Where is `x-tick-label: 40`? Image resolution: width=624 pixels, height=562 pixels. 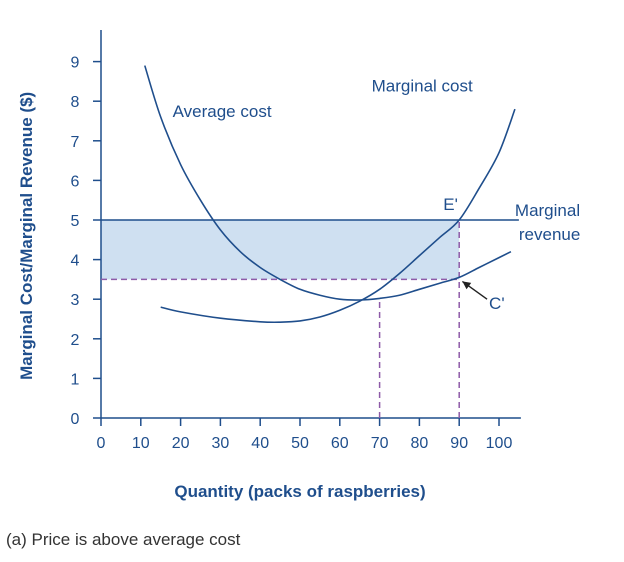 x-tick-label: 40 is located at coordinates (260, 443).